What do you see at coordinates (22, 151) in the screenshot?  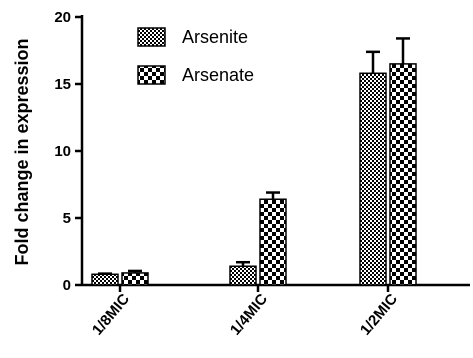 I see `y-axis-title: Fold change in expression` at bounding box center [22, 151].